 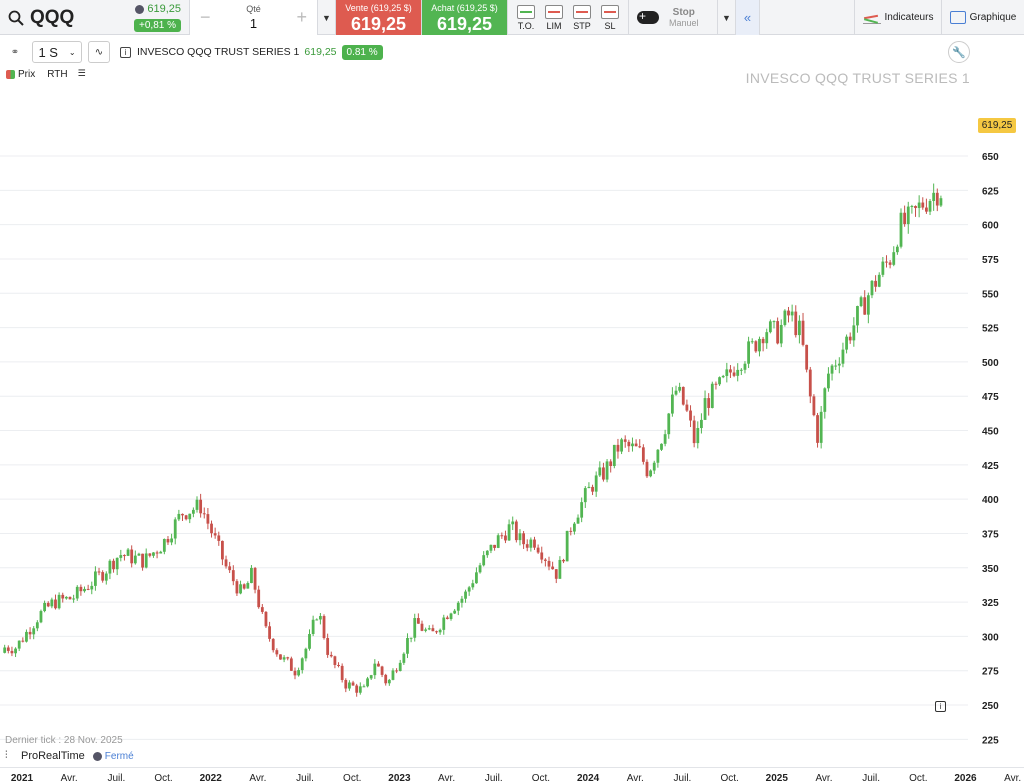 What do you see at coordinates (95, 17) in the screenshot?
I see `symbol-search: QQQ 619,25 +0,81 %` at bounding box center [95, 17].